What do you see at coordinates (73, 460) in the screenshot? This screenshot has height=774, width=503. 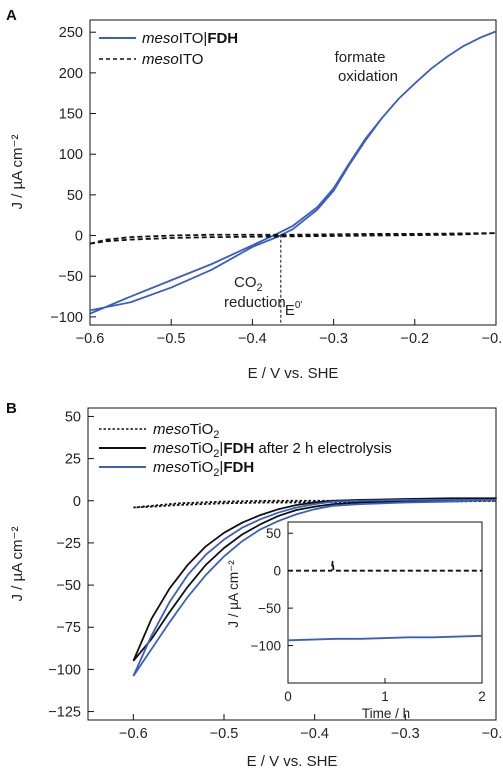 I see `panel-b-y-tick-label: 25` at bounding box center [73, 460].